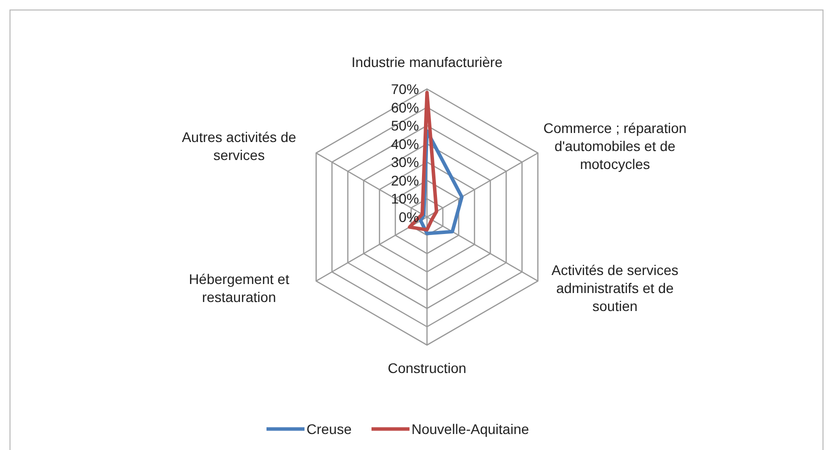 The height and width of the screenshot is (450, 833). What do you see at coordinates (329, 429) in the screenshot?
I see `legend-label: Creuse` at bounding box center [329, 429].